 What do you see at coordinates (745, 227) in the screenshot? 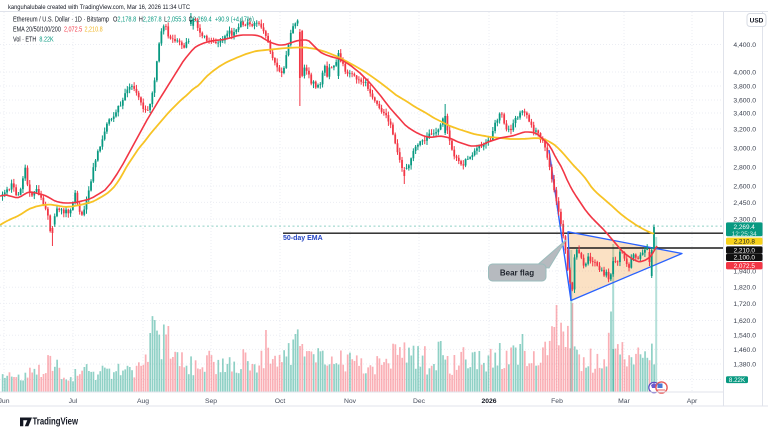
I see `svg-text: 2,269.4` at bounding box center [745, 227].